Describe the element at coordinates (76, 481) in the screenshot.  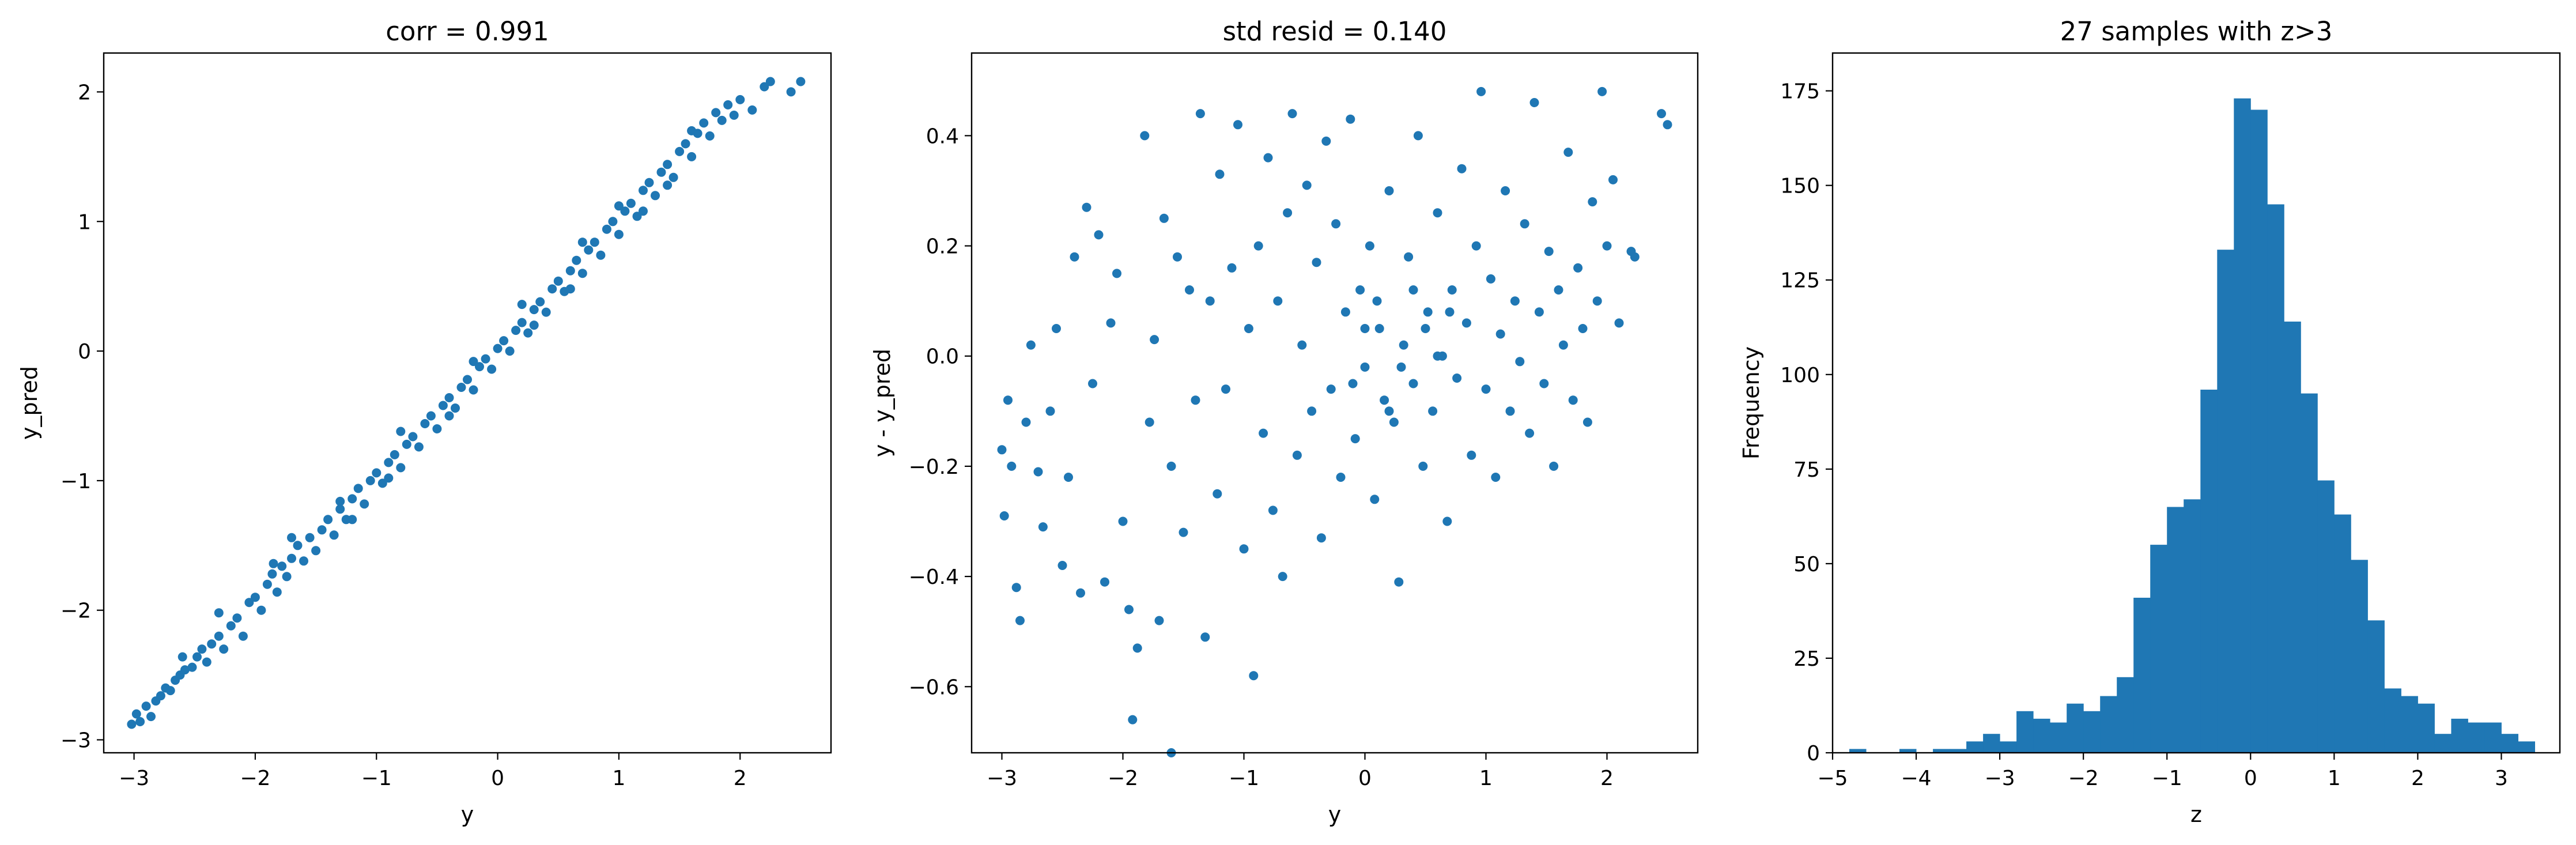
I see `y-tick-label: −1` at that location.